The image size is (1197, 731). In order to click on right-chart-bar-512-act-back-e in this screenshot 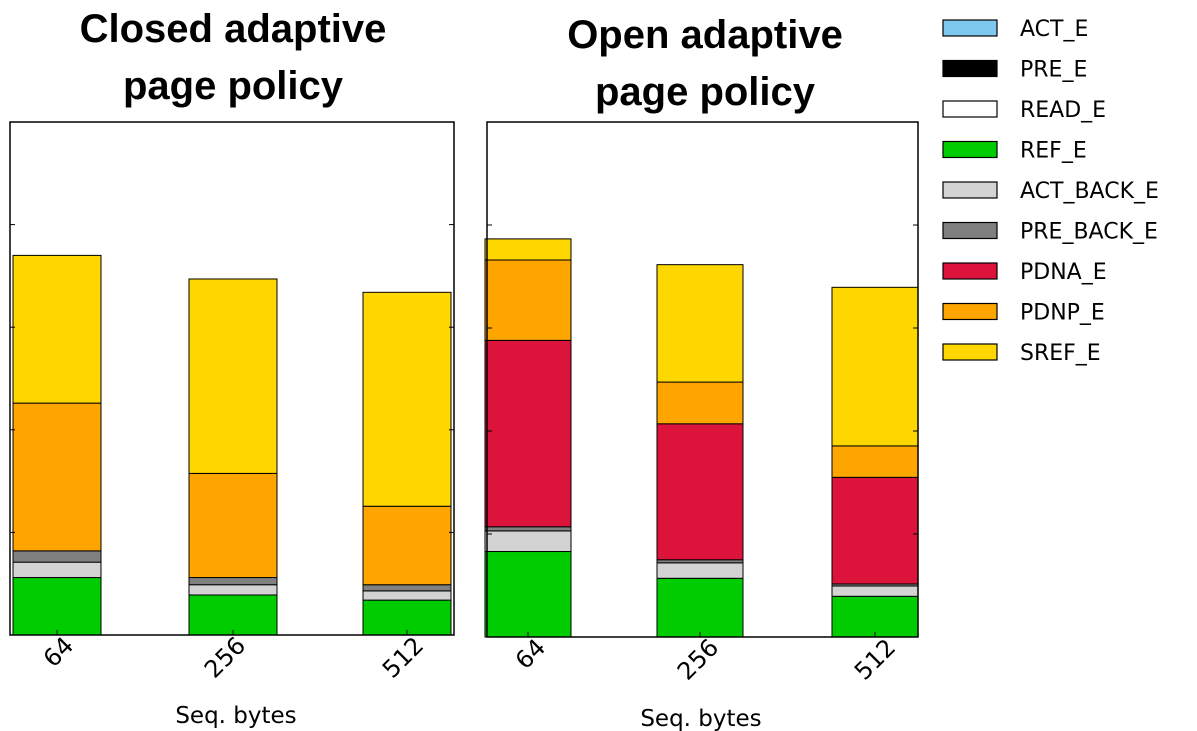, I will do `click(875, 591)`.